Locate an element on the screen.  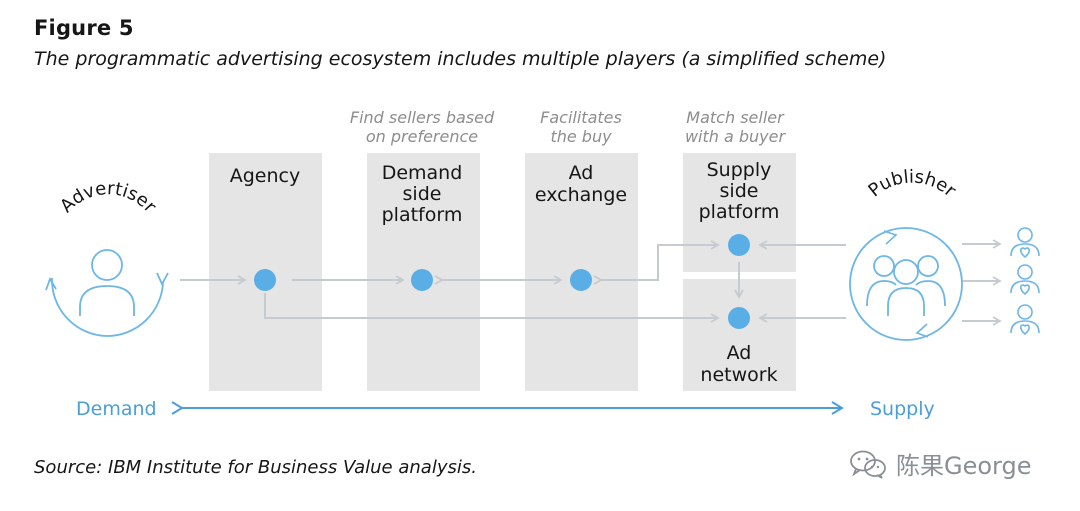
watermark: 陈果George is located at coordinates (940, 463).